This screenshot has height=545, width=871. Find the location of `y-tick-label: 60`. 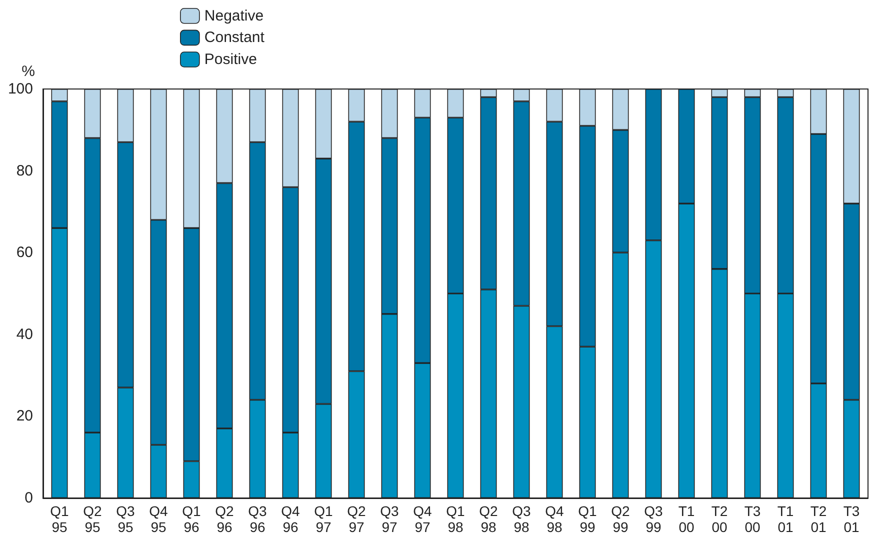

y-tick-label: 60 is located at coordinates (24, 253).